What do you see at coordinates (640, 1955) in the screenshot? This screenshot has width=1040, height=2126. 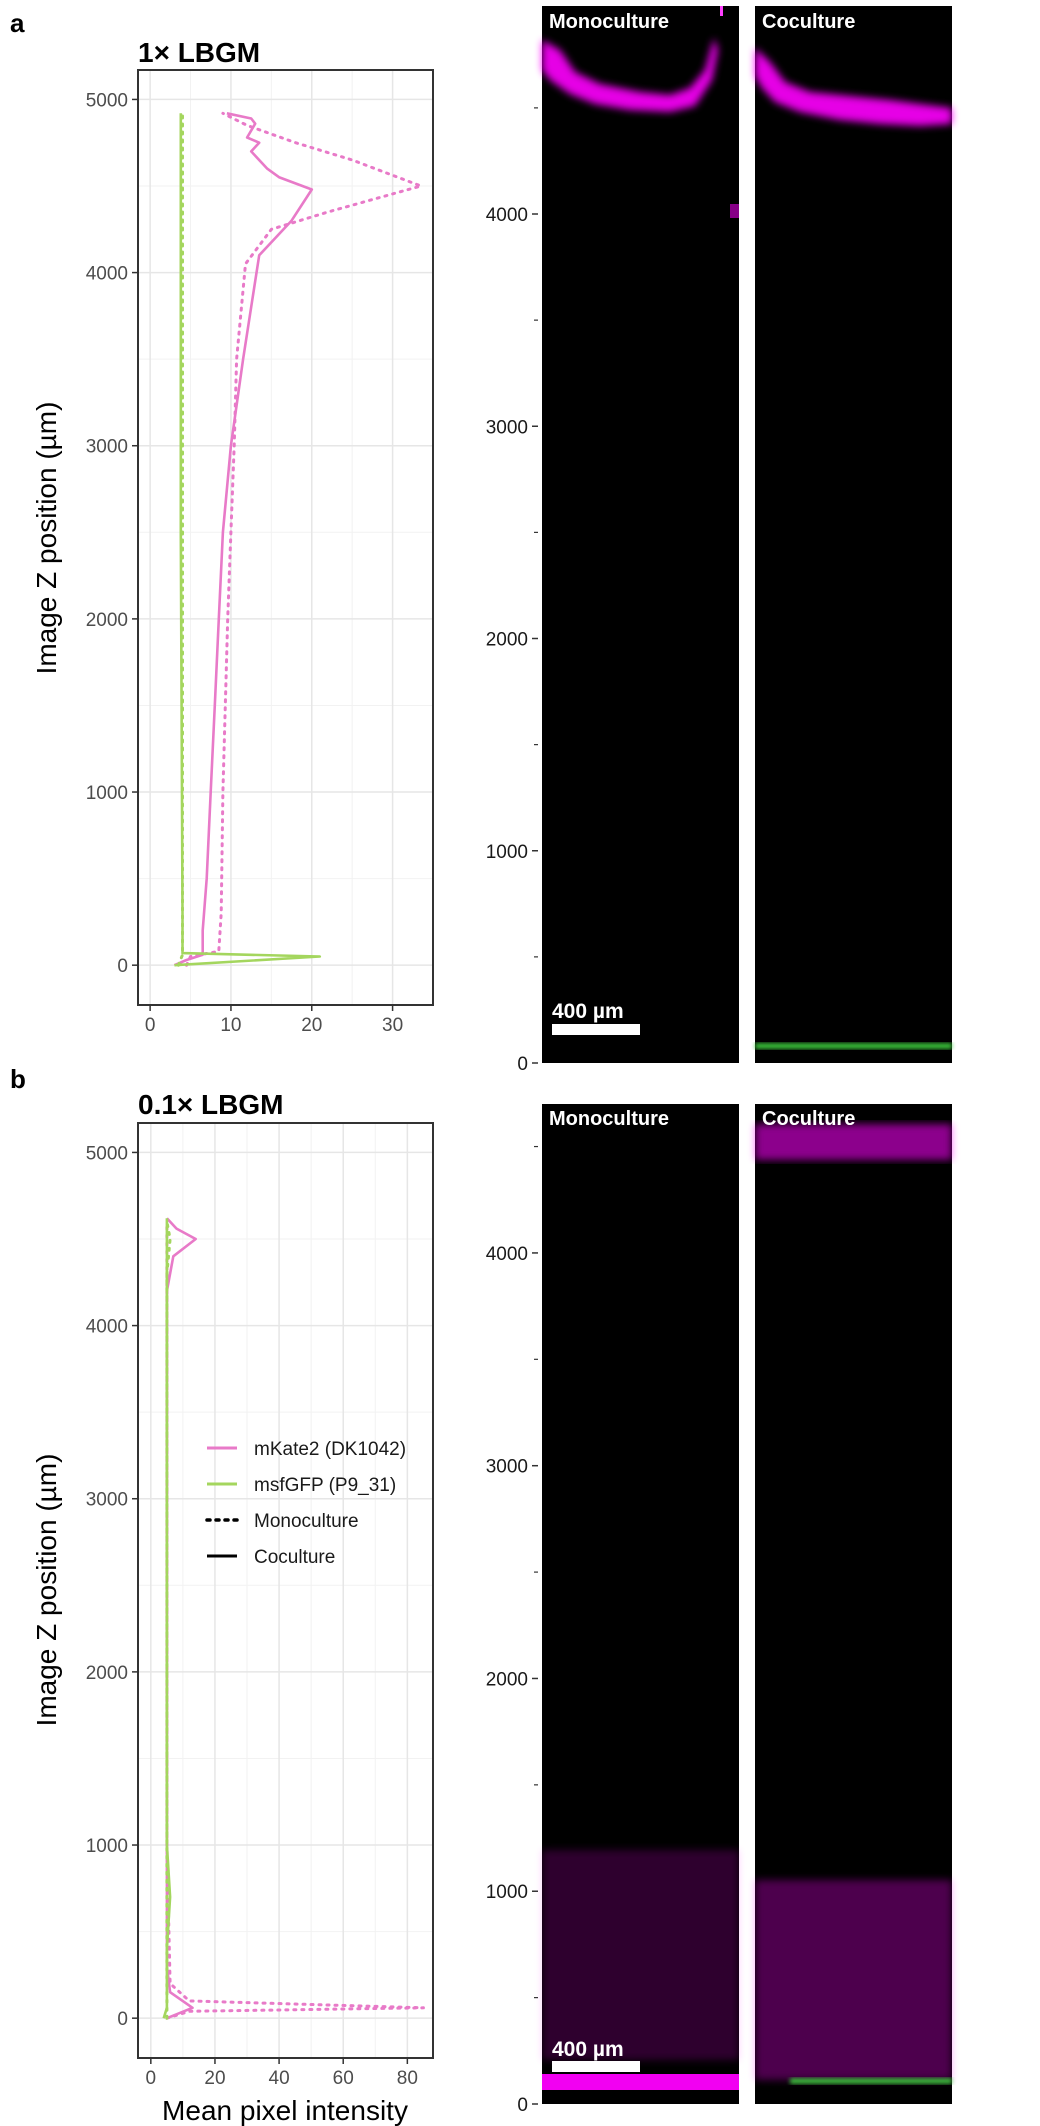 I see `speckle-region-b-mono` at bounding box center [640, 1955].